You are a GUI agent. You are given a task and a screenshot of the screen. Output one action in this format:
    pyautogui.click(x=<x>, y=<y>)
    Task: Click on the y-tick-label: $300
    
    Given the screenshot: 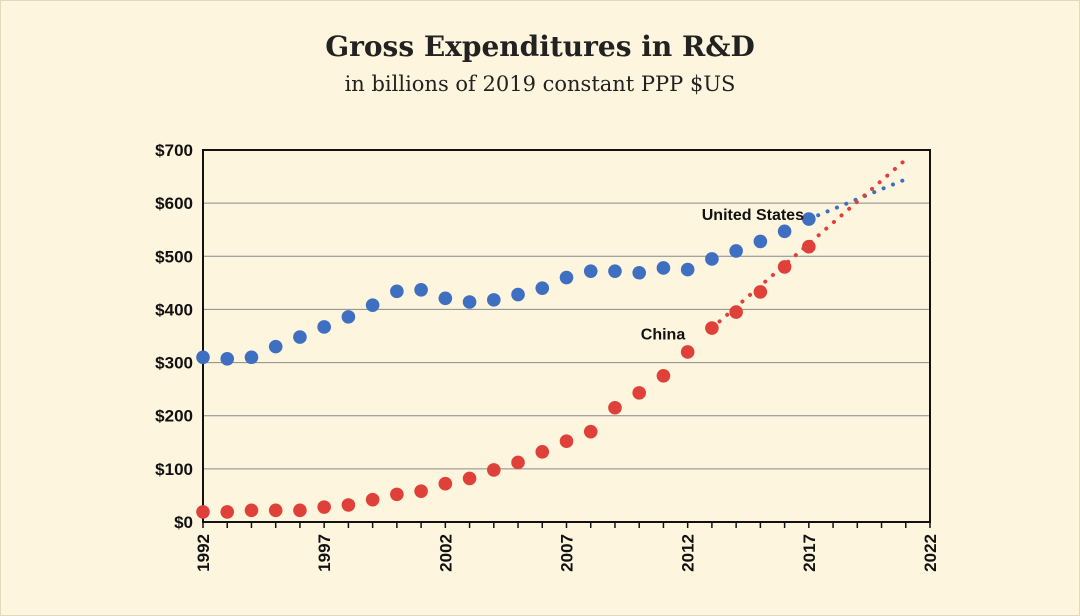 What is the action you would take?
    pyautogui.click(x=174, y=363)
    